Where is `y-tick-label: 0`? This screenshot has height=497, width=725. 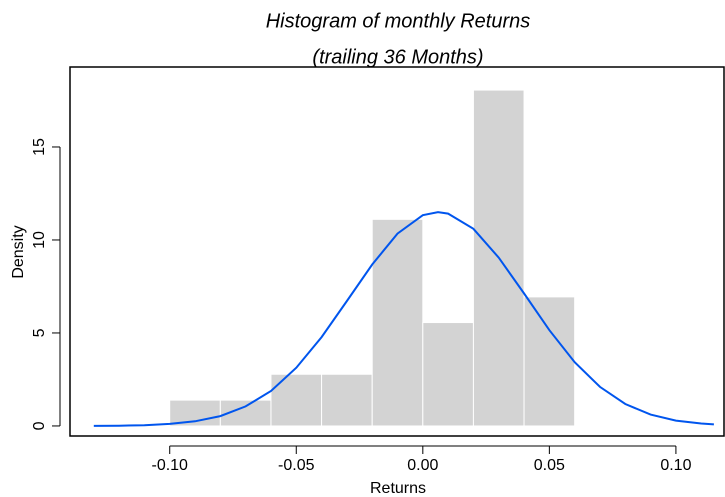 y-tick-label: 0 is located at coordinates (39, 425).